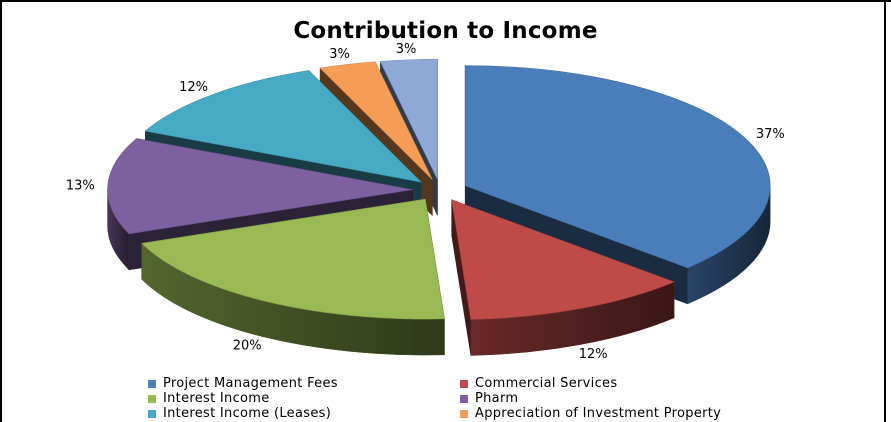  What do you see at coordinates (885, 211) in the screenshot?
I see `frame-right-border` at bounding box center [885, 211].